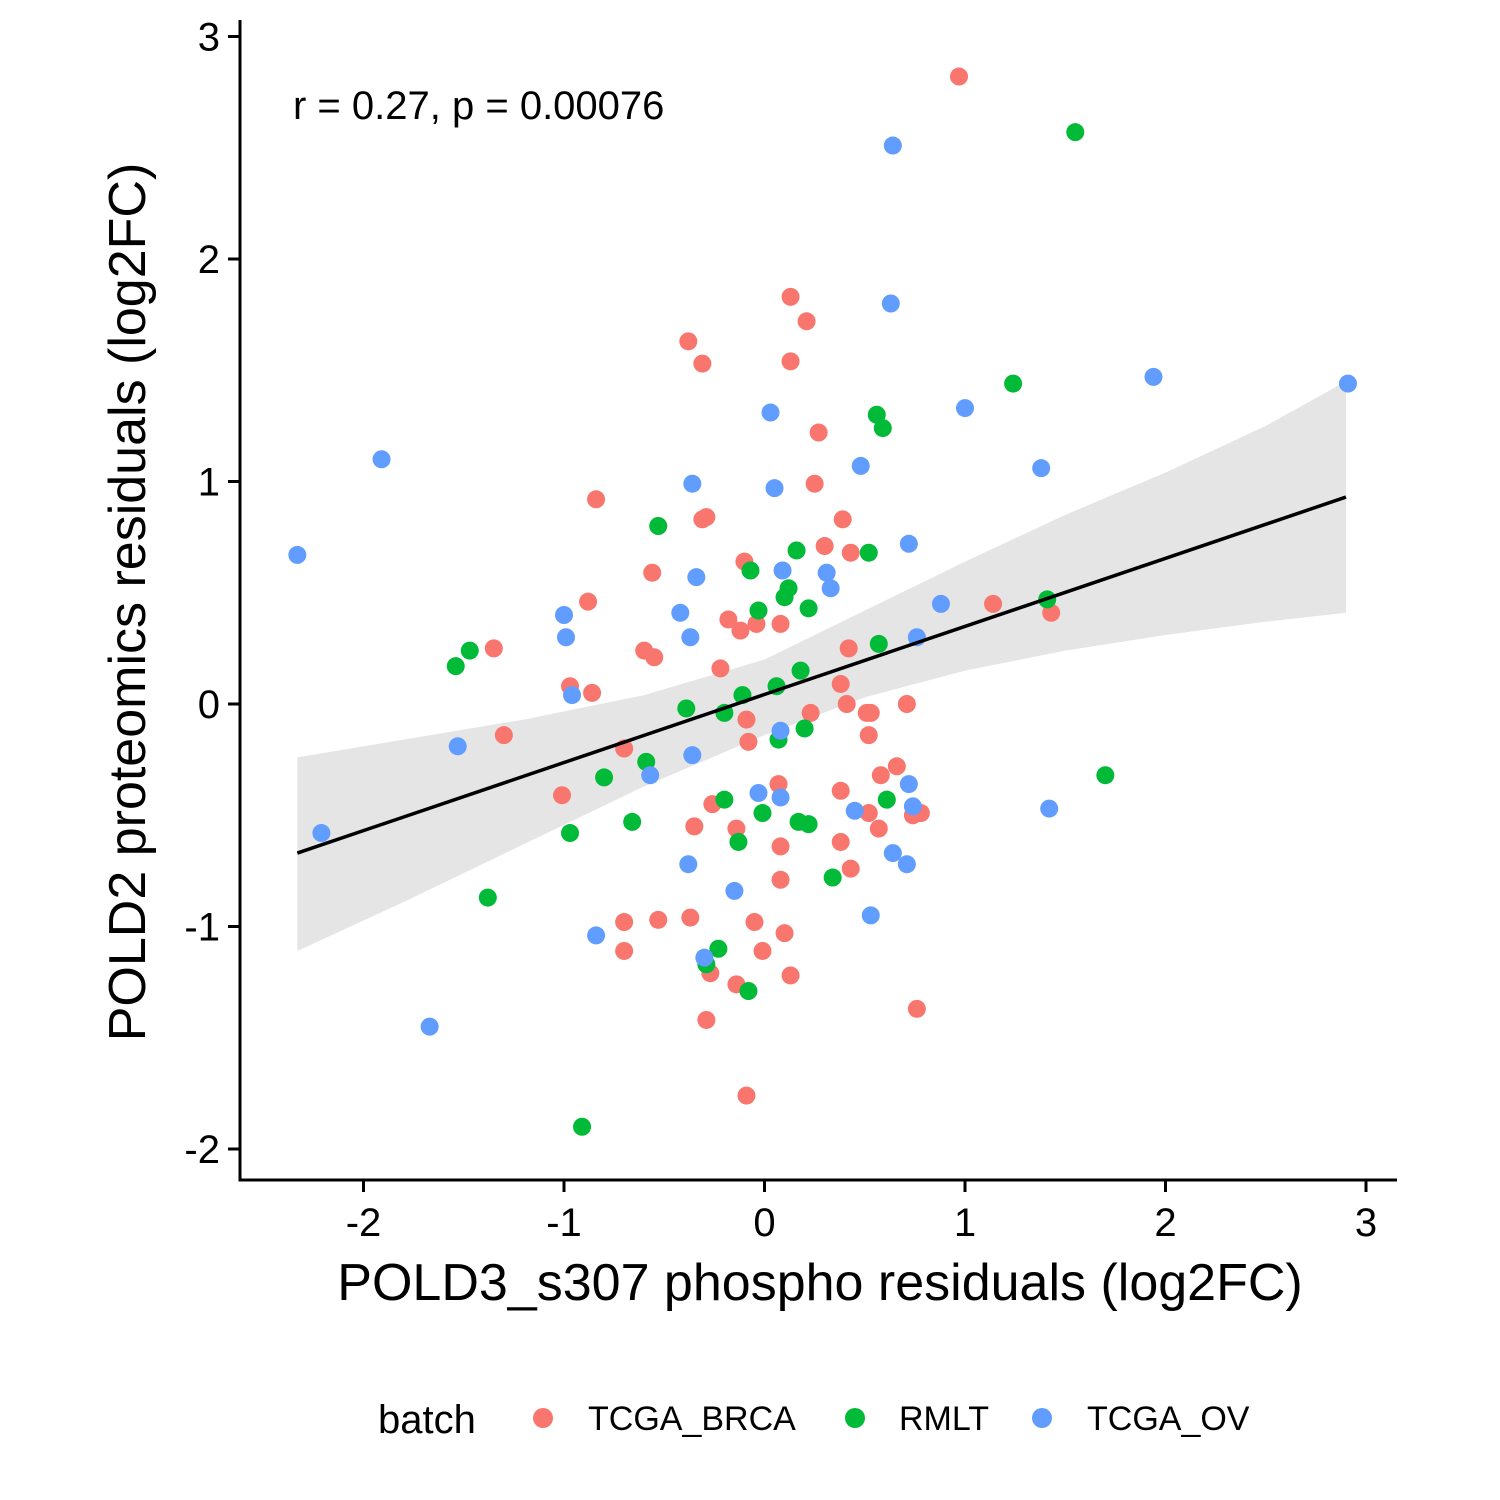 The width and height of the screenshot is (1500, 1500). What do you see at coordinates (478, 106) in the screenshot?
I see `correlation-annotation: r = 0.27, p = 0.00076` at bounding box center [478, 106].